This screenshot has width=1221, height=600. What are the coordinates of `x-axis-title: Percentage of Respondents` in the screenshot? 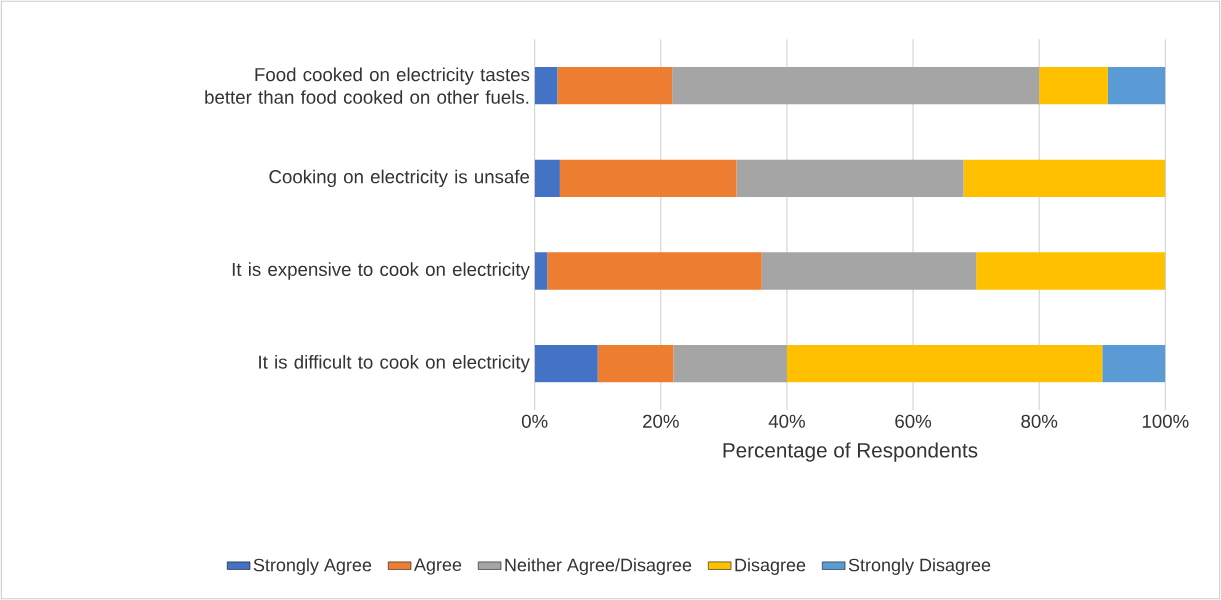 It's located at (850, 452).